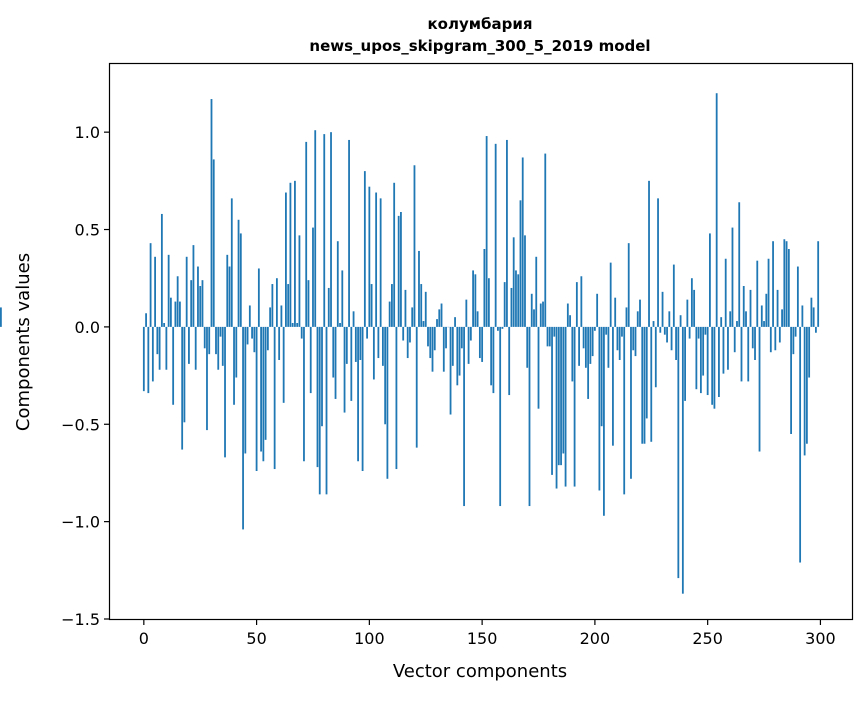 This screenshot has height=701, width=867. What do you see at coordinates (707, 638) in the screenshot?
I see `x-tick-label: 250` at bounding box center [707, 638].